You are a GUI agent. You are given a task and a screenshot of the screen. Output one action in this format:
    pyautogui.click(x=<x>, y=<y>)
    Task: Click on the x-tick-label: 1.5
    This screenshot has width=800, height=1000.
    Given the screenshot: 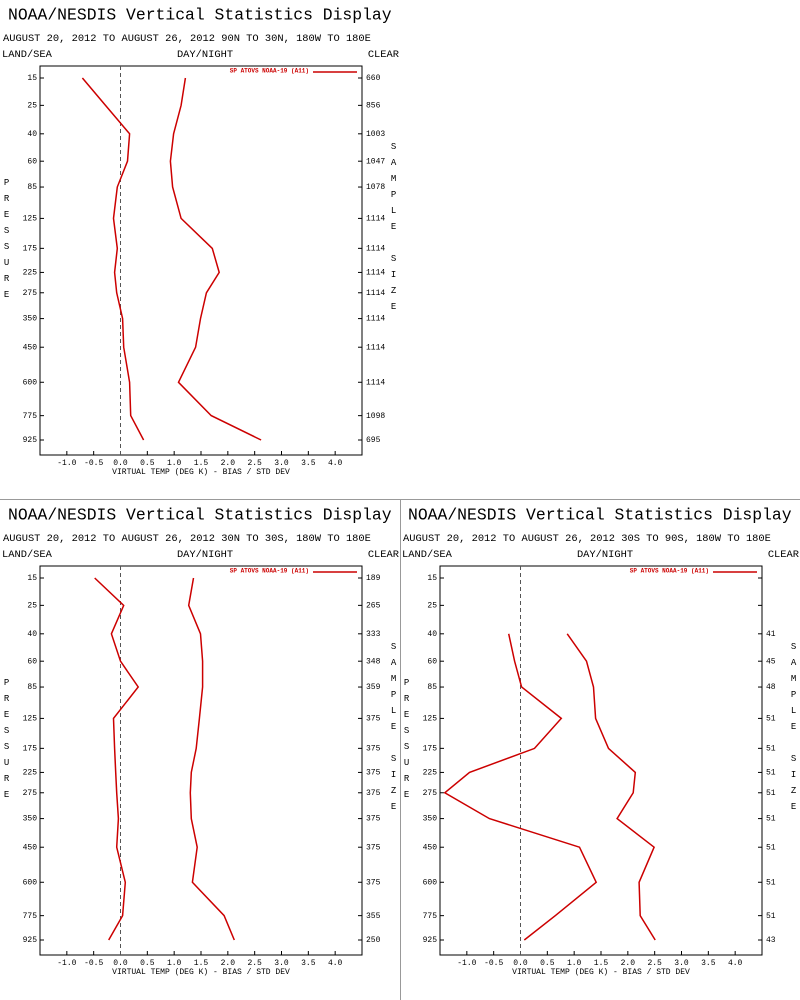 What is the action you would take?
    pyautogui.click(x=601, y=963)
    